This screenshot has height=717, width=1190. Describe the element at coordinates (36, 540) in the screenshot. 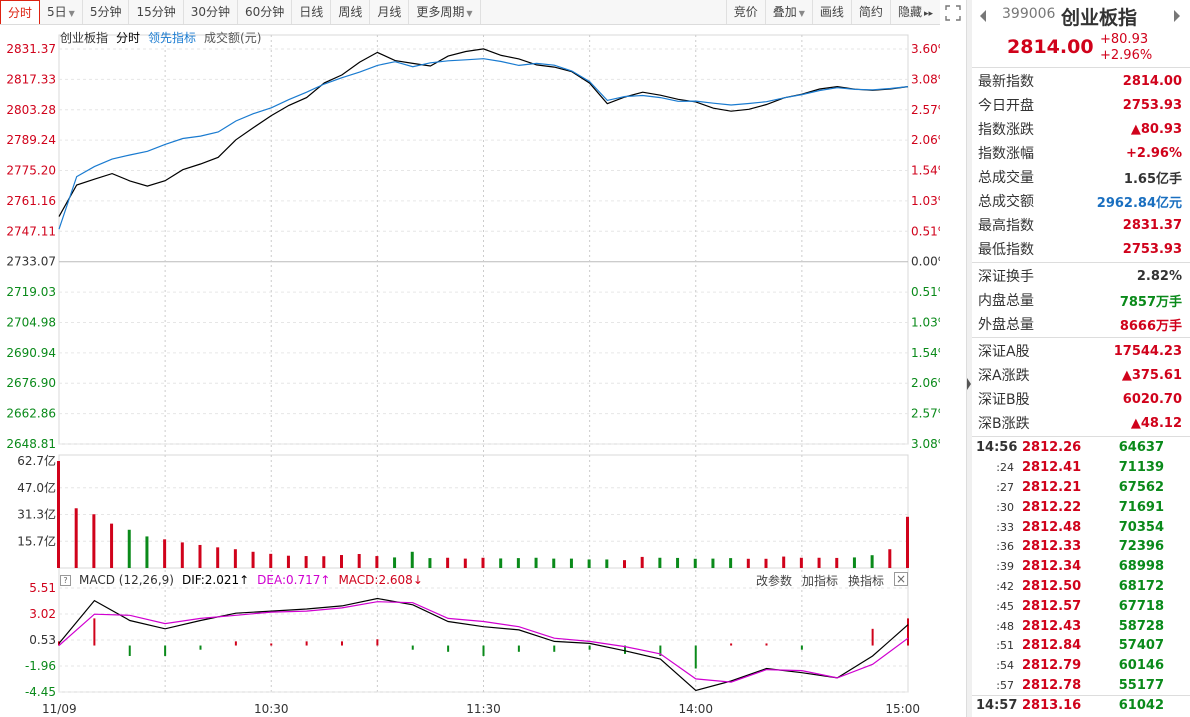

I see `volume-tick-label: 15.7亿` at that location.